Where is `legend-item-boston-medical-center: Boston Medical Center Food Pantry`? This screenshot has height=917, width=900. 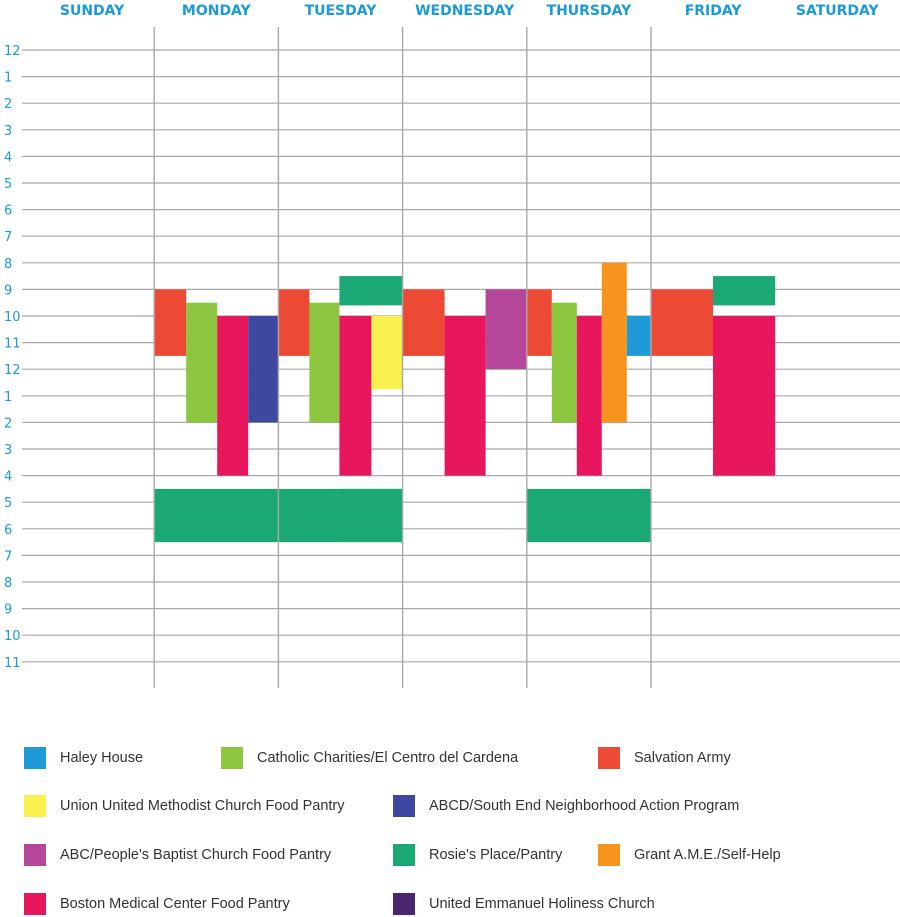 legend-item-boston-medical-center: Boston Medical Center Food Pantry is located at coordinates (157, 904).